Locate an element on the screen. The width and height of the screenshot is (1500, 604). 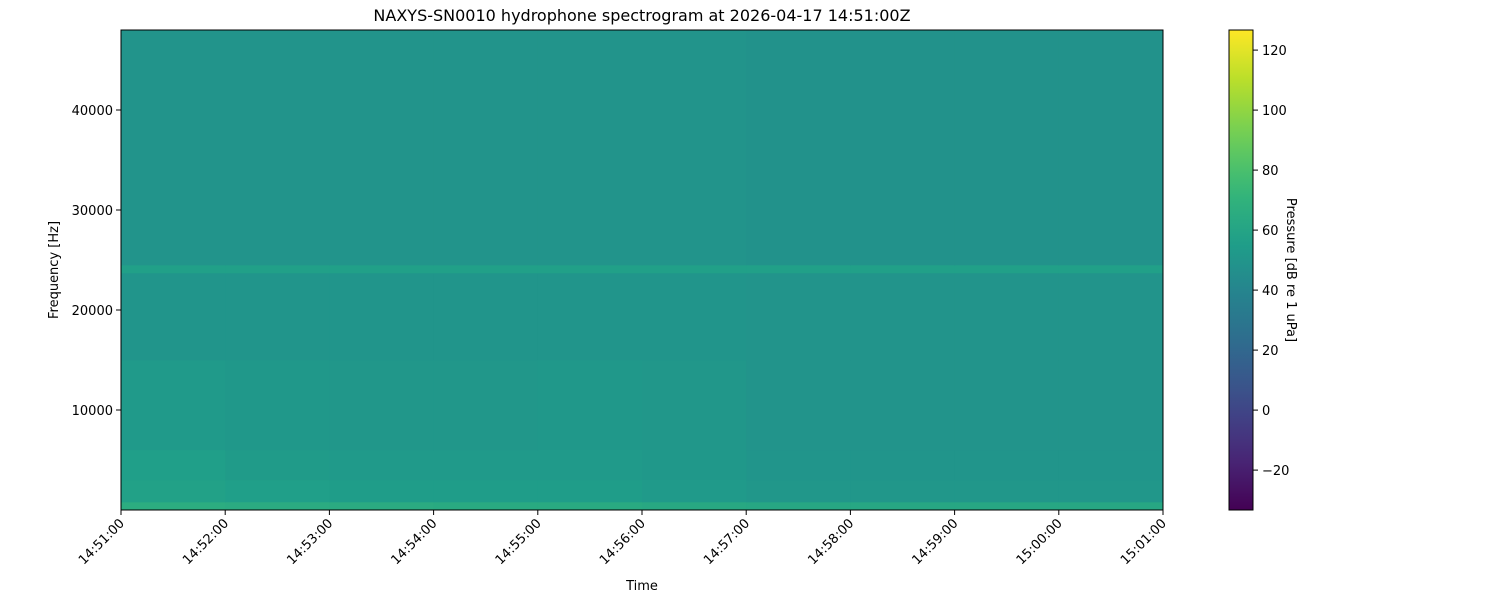
x-tick-label: 14:54:00 is located at coordinates (415, 542).